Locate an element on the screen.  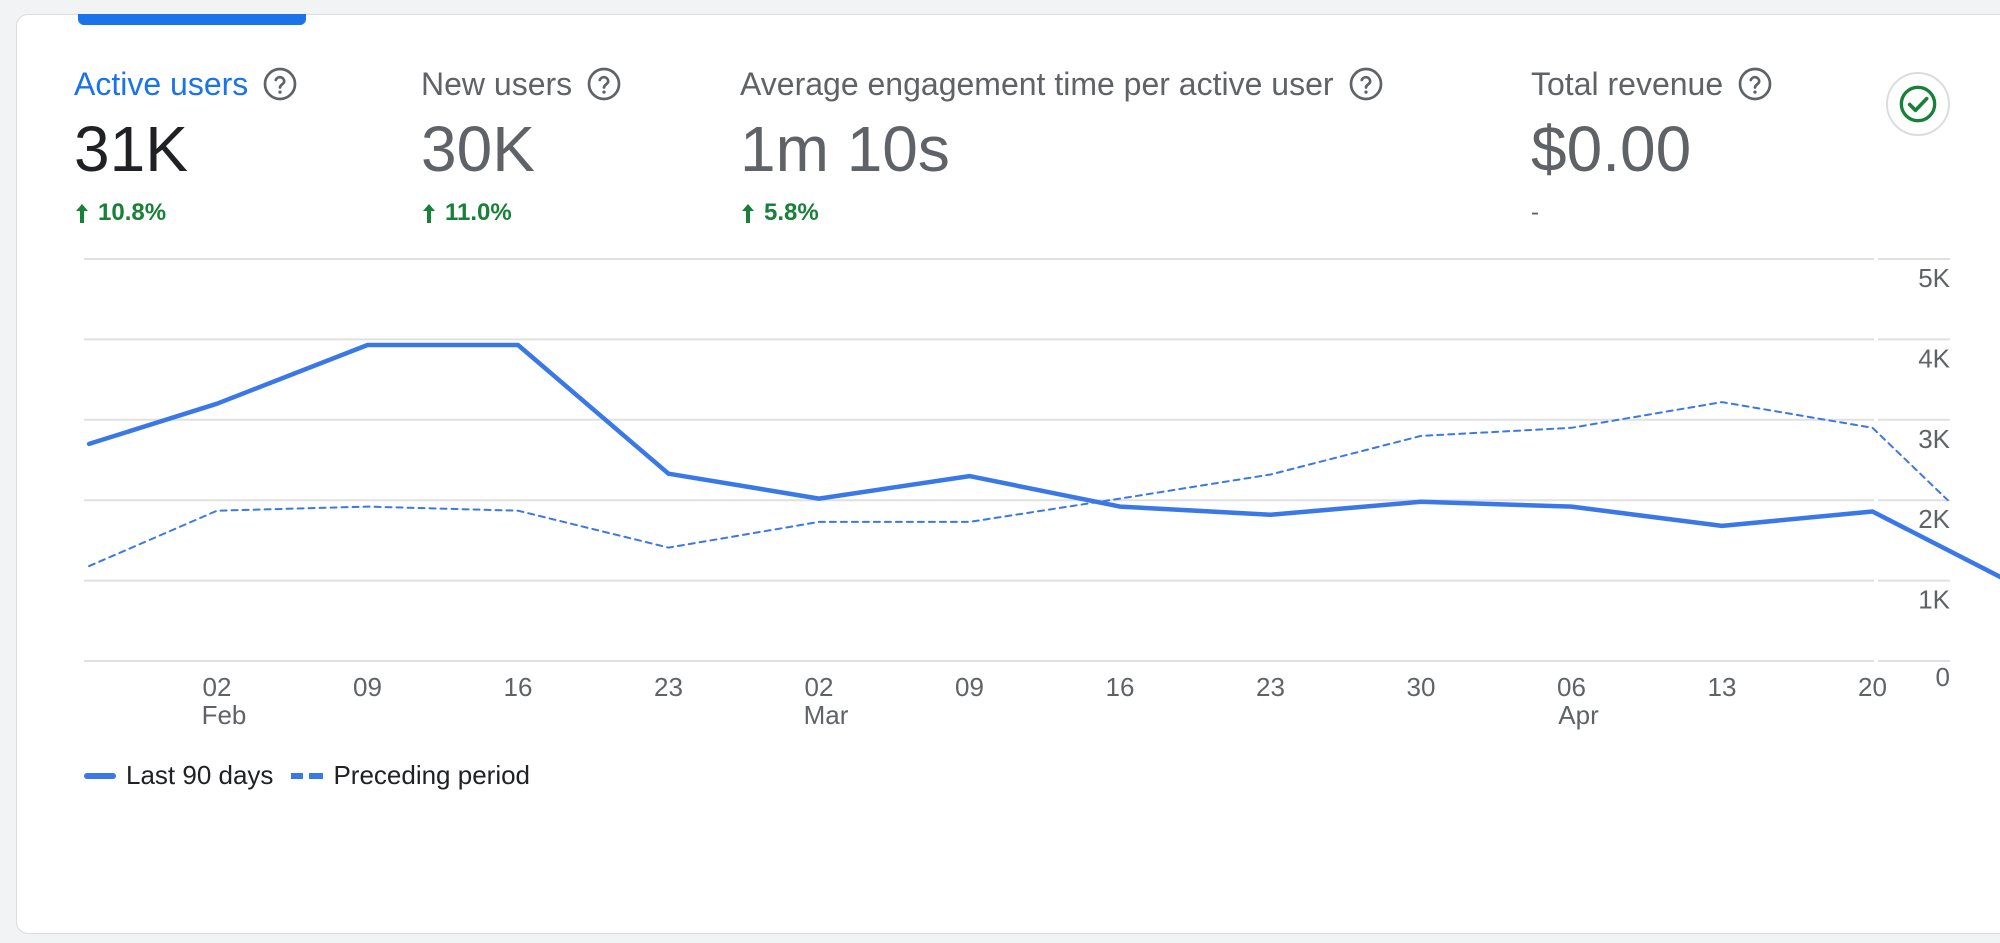
metric-total-revenue: Total revenue $0.00 - is located at coordinates (1652, 145).